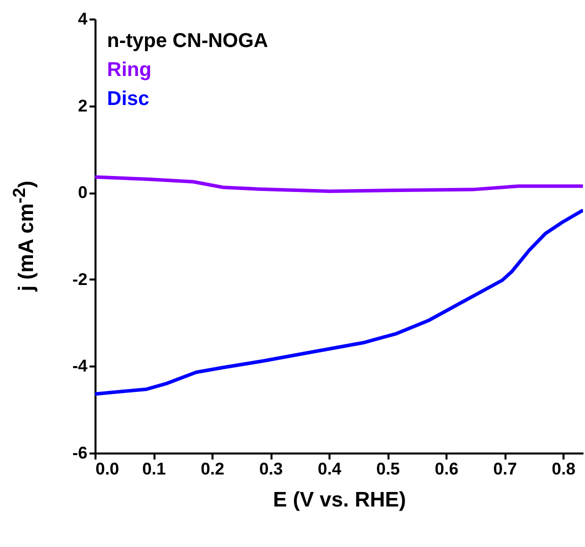  What do you see at coordinates (446, 469) in the screenshot?
I see `x-tick-label: 0.6` at bounding box center [446, 469].